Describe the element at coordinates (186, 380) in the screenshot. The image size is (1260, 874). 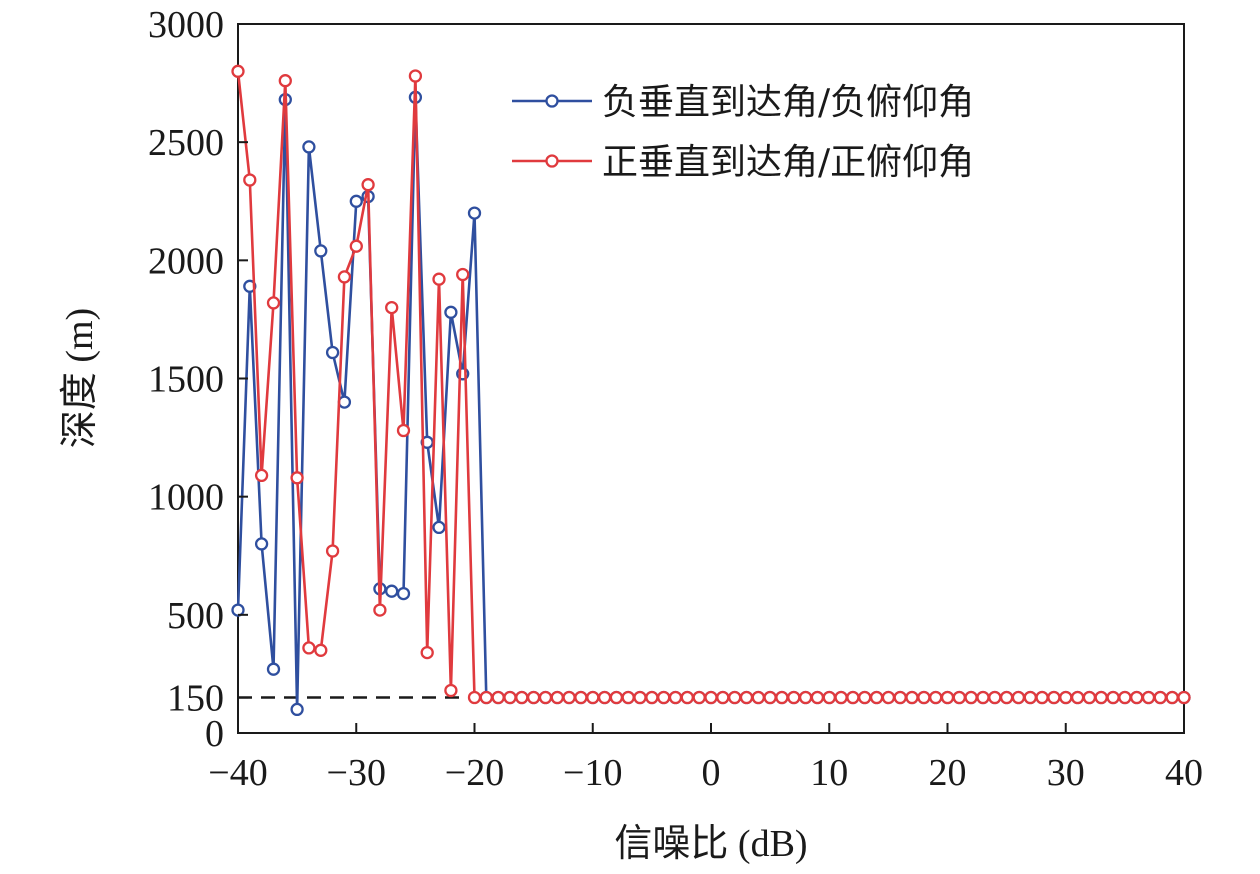
I see `y-tick-label: 1500` at that location.